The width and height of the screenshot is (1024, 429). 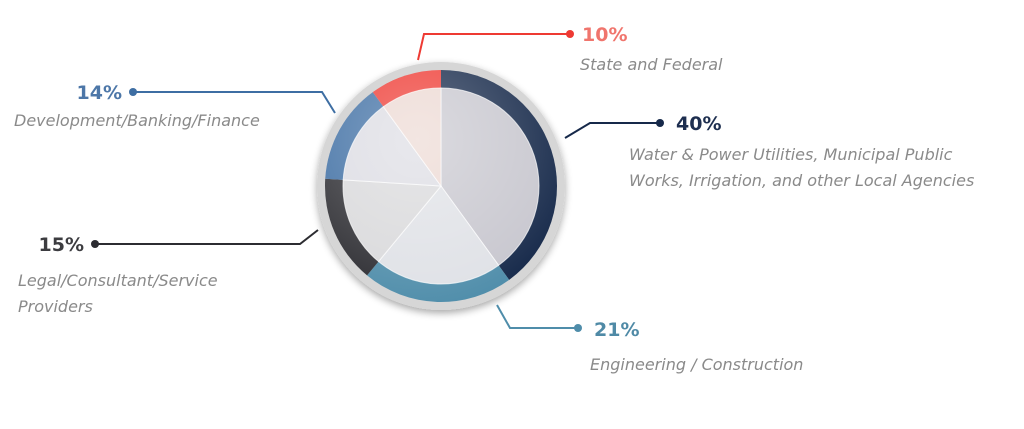 What do you see at coordinates (604, 35) in the screenshot?
I see `slice-value-label-5: 10%` at bounding box center [604, 35].